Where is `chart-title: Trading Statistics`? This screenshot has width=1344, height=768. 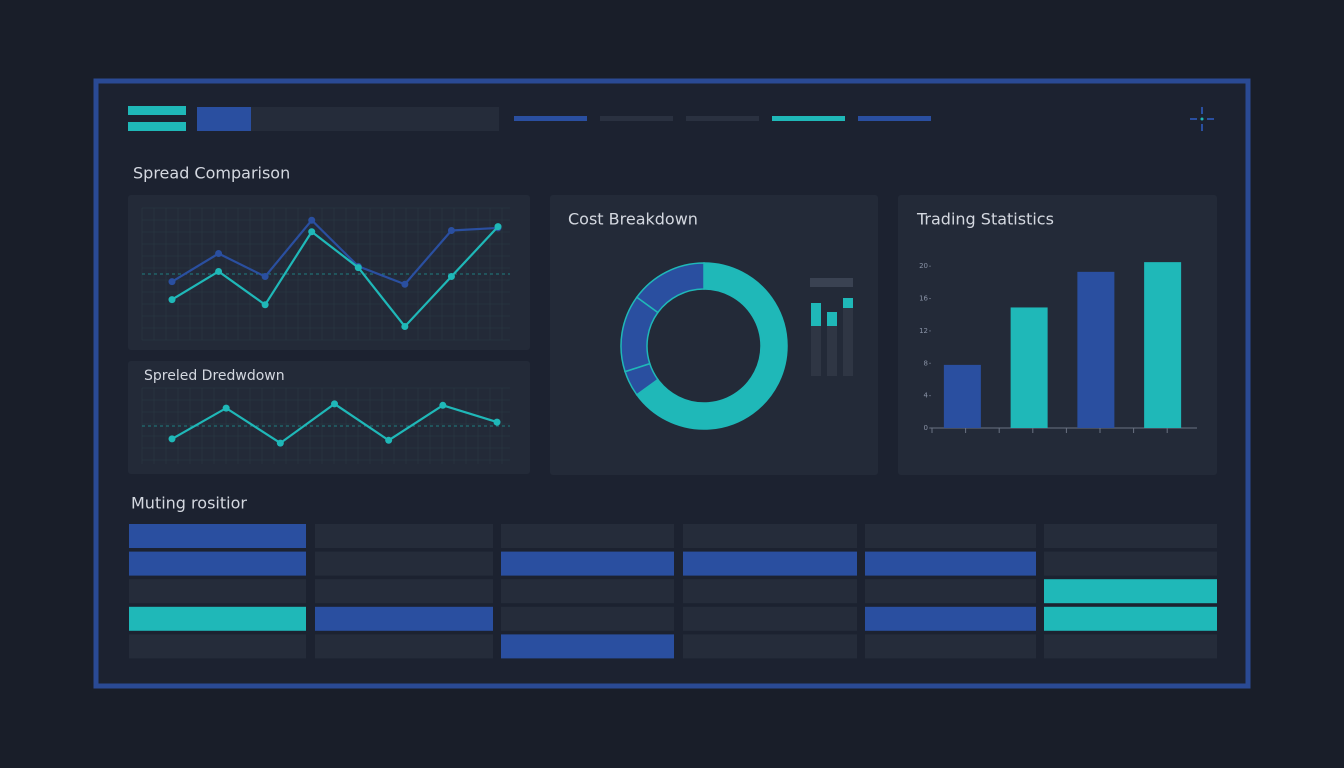 chart-title: Trading Statistics is located at coordinates (985, 219).